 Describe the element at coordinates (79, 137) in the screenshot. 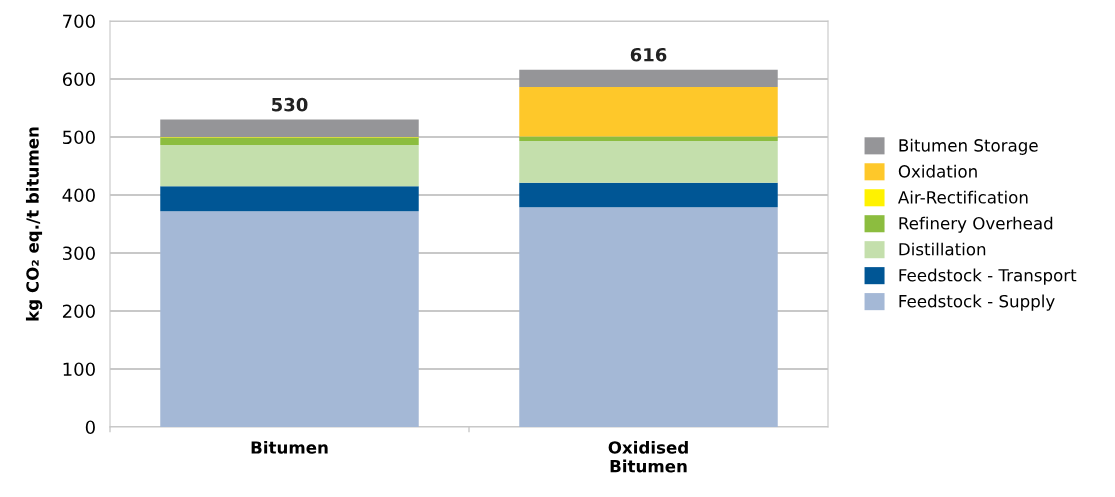

I see `y-tick-label: 500` at that location.